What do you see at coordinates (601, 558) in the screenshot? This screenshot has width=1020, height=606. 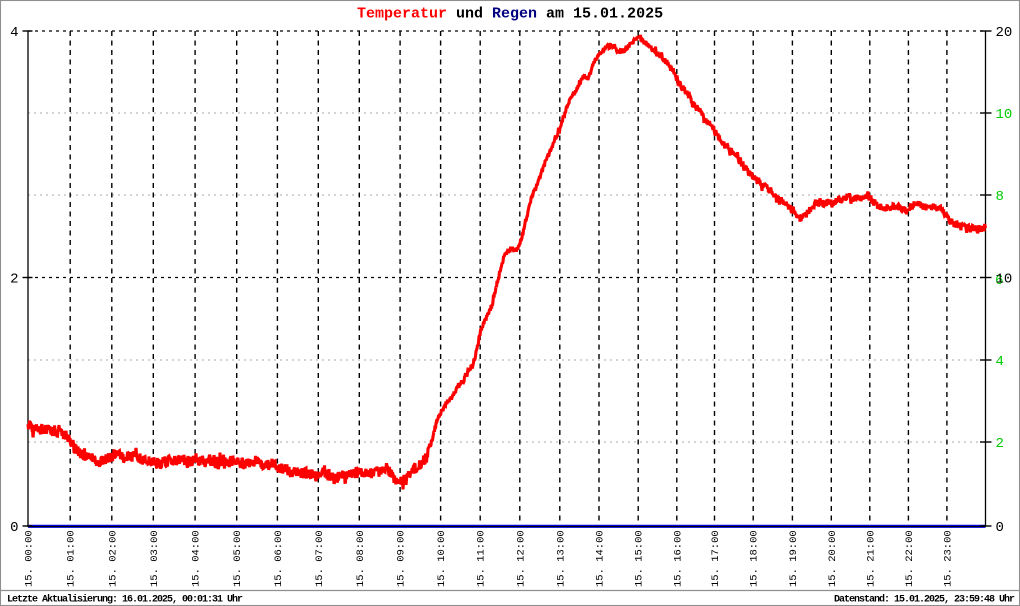 I see `svg-text: 15. 14:00` at bounding box center [601, 558].